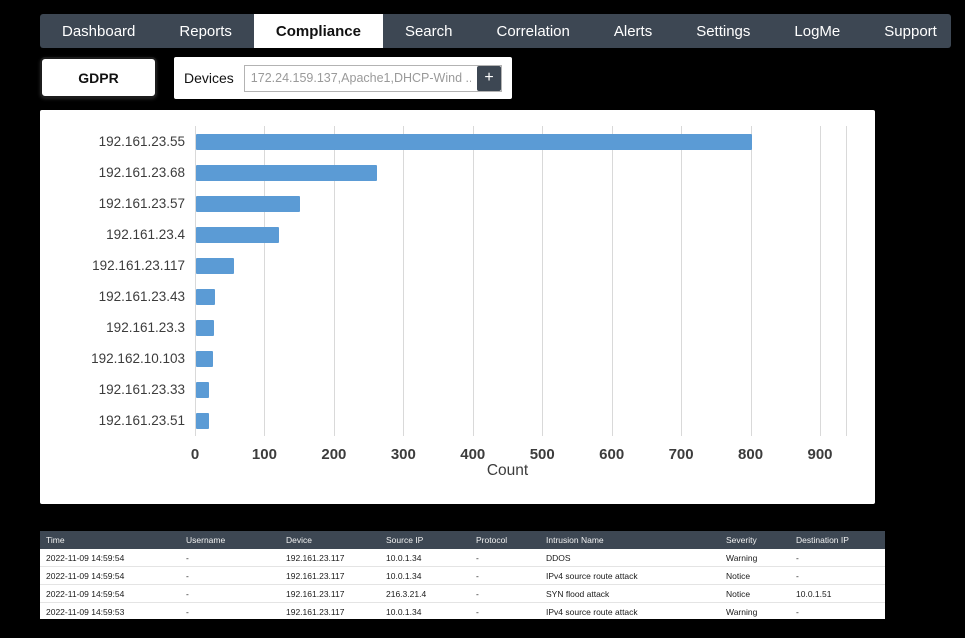  I want to click on y-category-label: 192.161.23.3, so click(145, 327).